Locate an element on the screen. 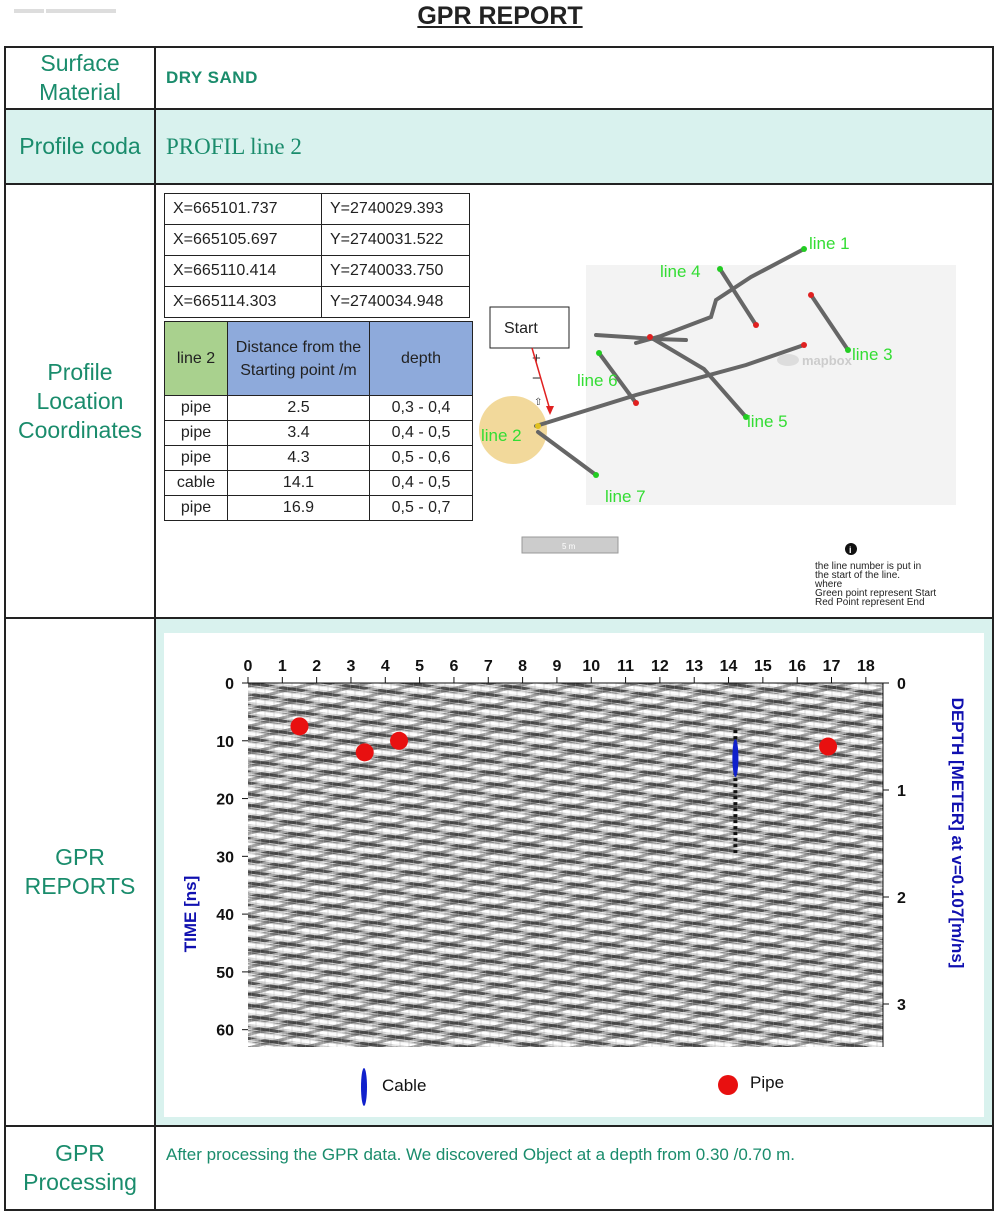 This screenshot has width=1000, height=1217. finding-depth: 0,3 - 0,4 is located at coordinates (421, 408).